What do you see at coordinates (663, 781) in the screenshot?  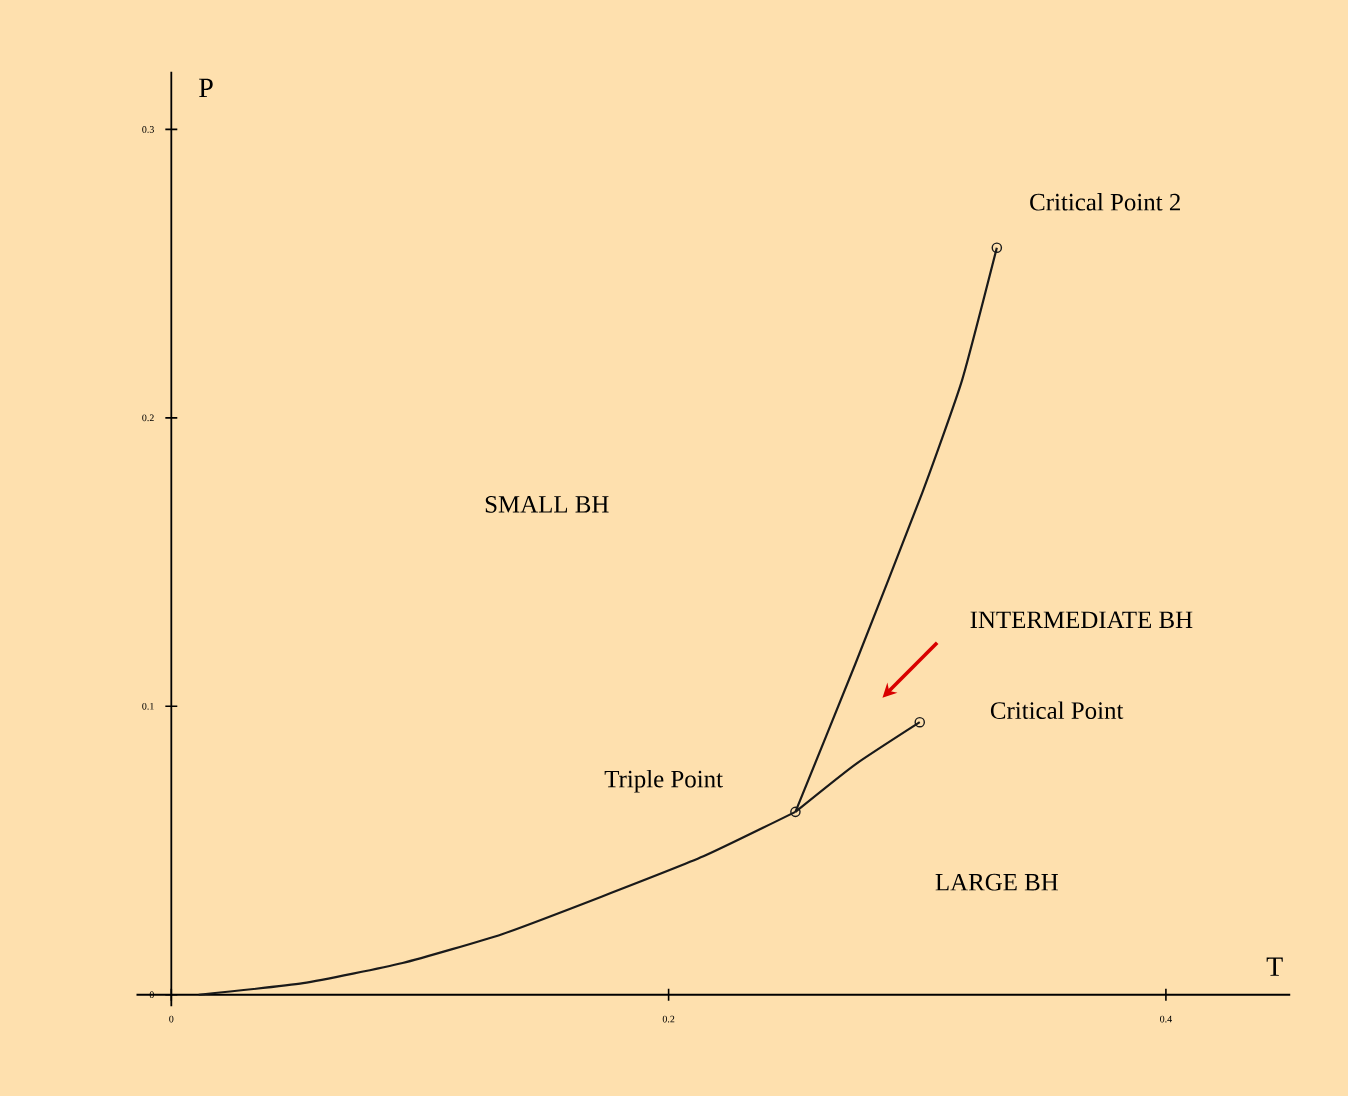 I see `annotation: Triple Point` at bounding box center [663, 781].